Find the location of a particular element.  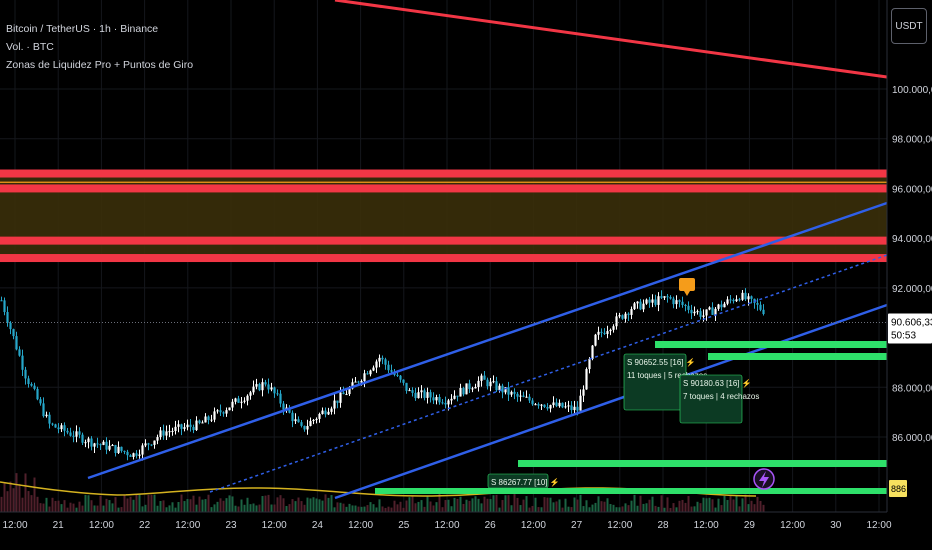

volume-bars is located at coordinates (382, 492).